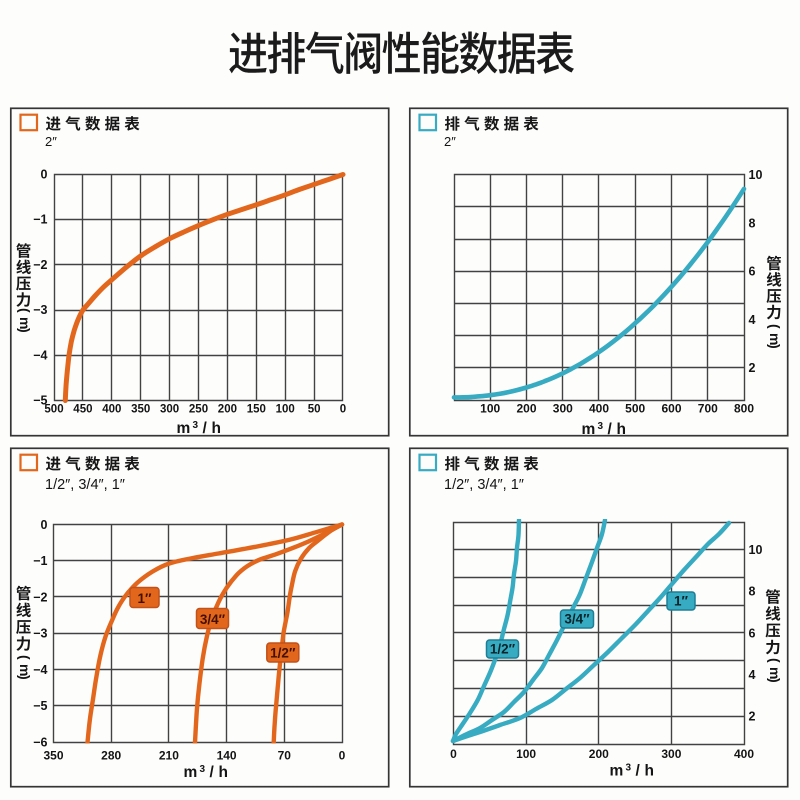 This screenshot has height=800, width=800. What do you see at coordinates (314, 410) in the screenshot?
I see `svg-text: 50` at bounding box center [314, 410].